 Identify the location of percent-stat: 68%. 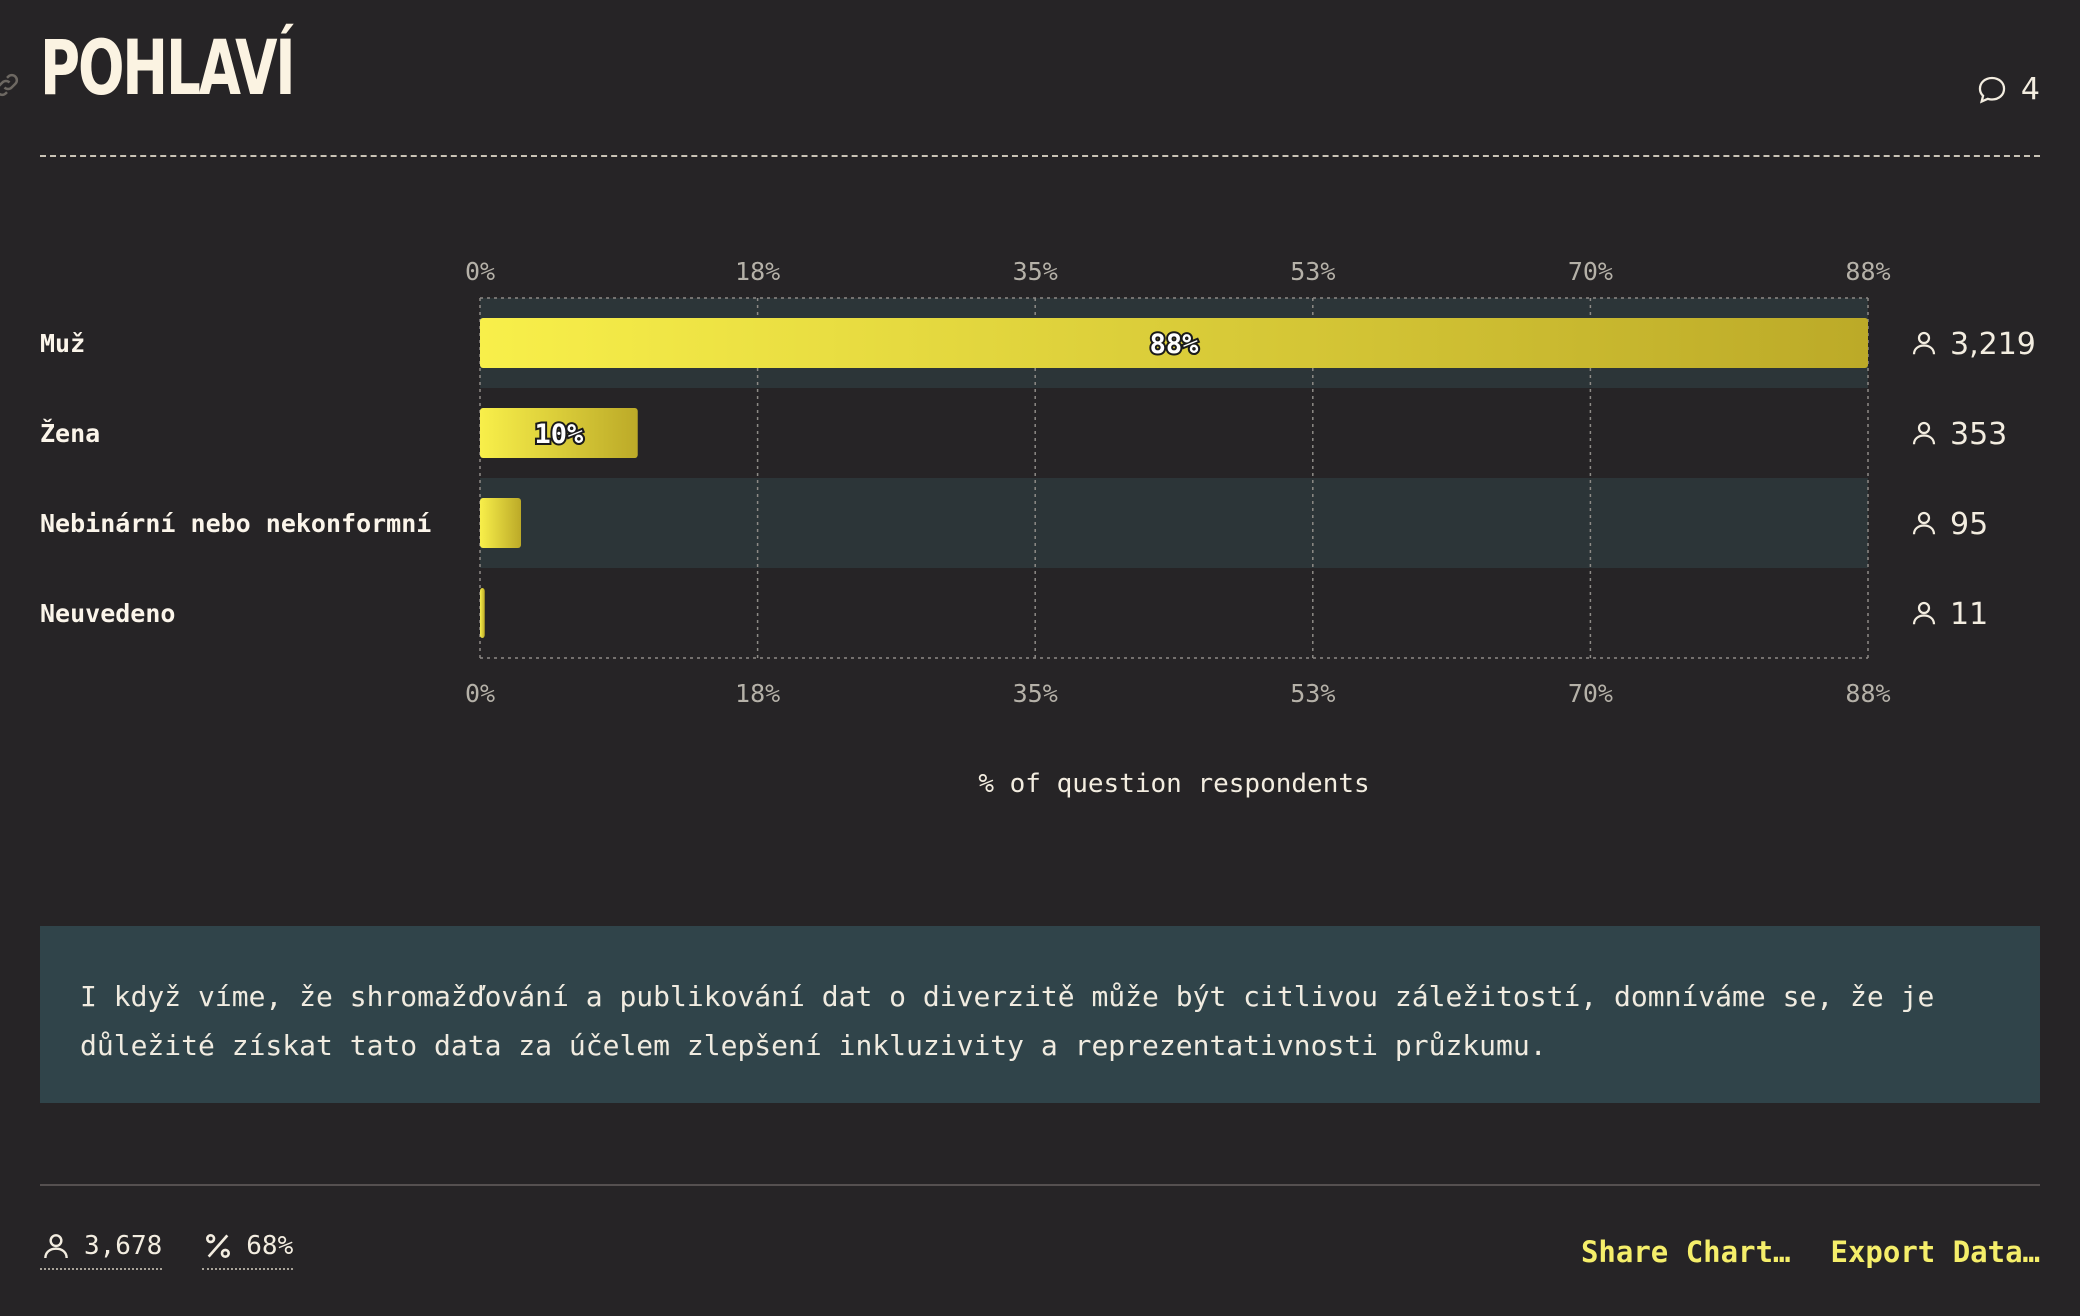
(248, 1250).